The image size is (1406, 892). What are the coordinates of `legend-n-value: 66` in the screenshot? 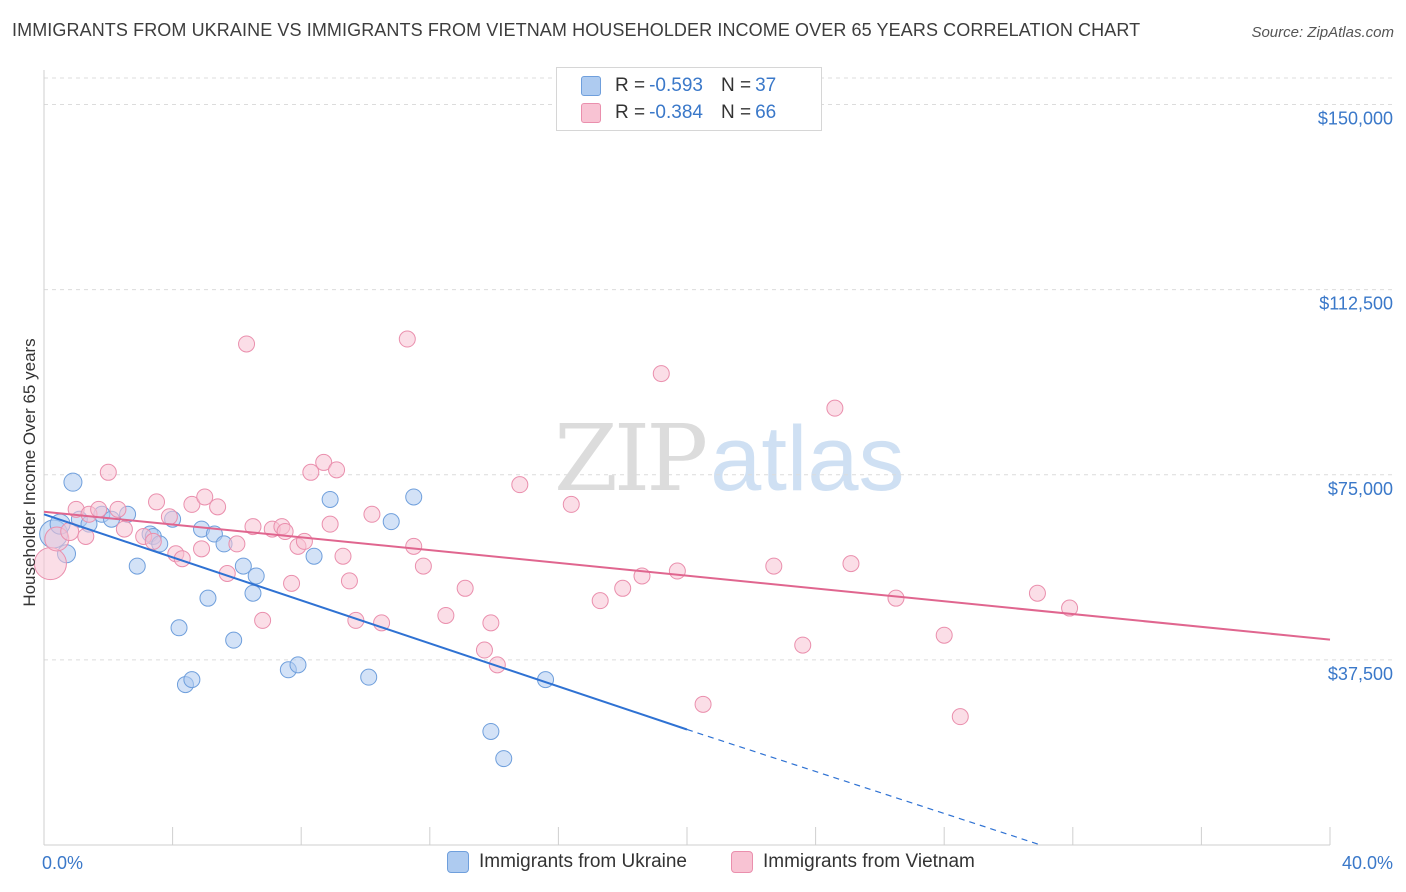 It's located at (766, 112).